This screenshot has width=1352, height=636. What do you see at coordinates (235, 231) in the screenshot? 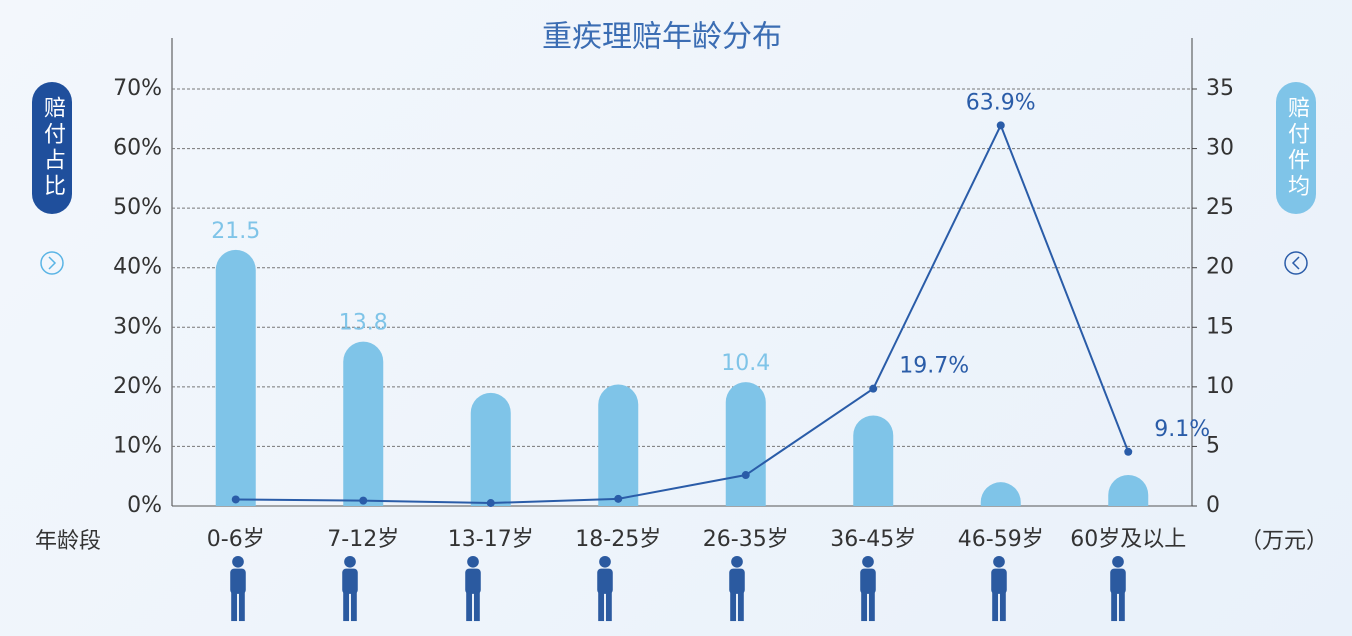
I see `bar-value-label: 21.5` at bounding box center [235, 231].